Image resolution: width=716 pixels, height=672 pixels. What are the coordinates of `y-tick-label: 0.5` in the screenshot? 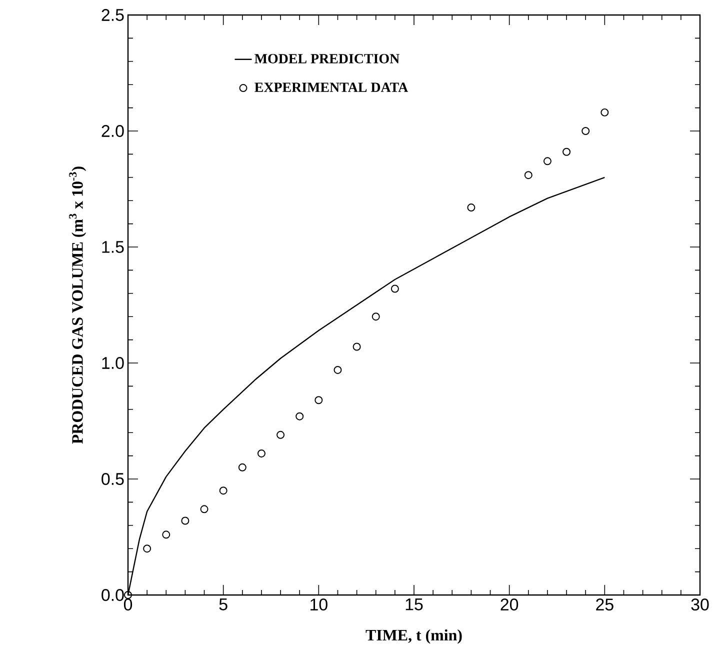 It's located at (113, 479).